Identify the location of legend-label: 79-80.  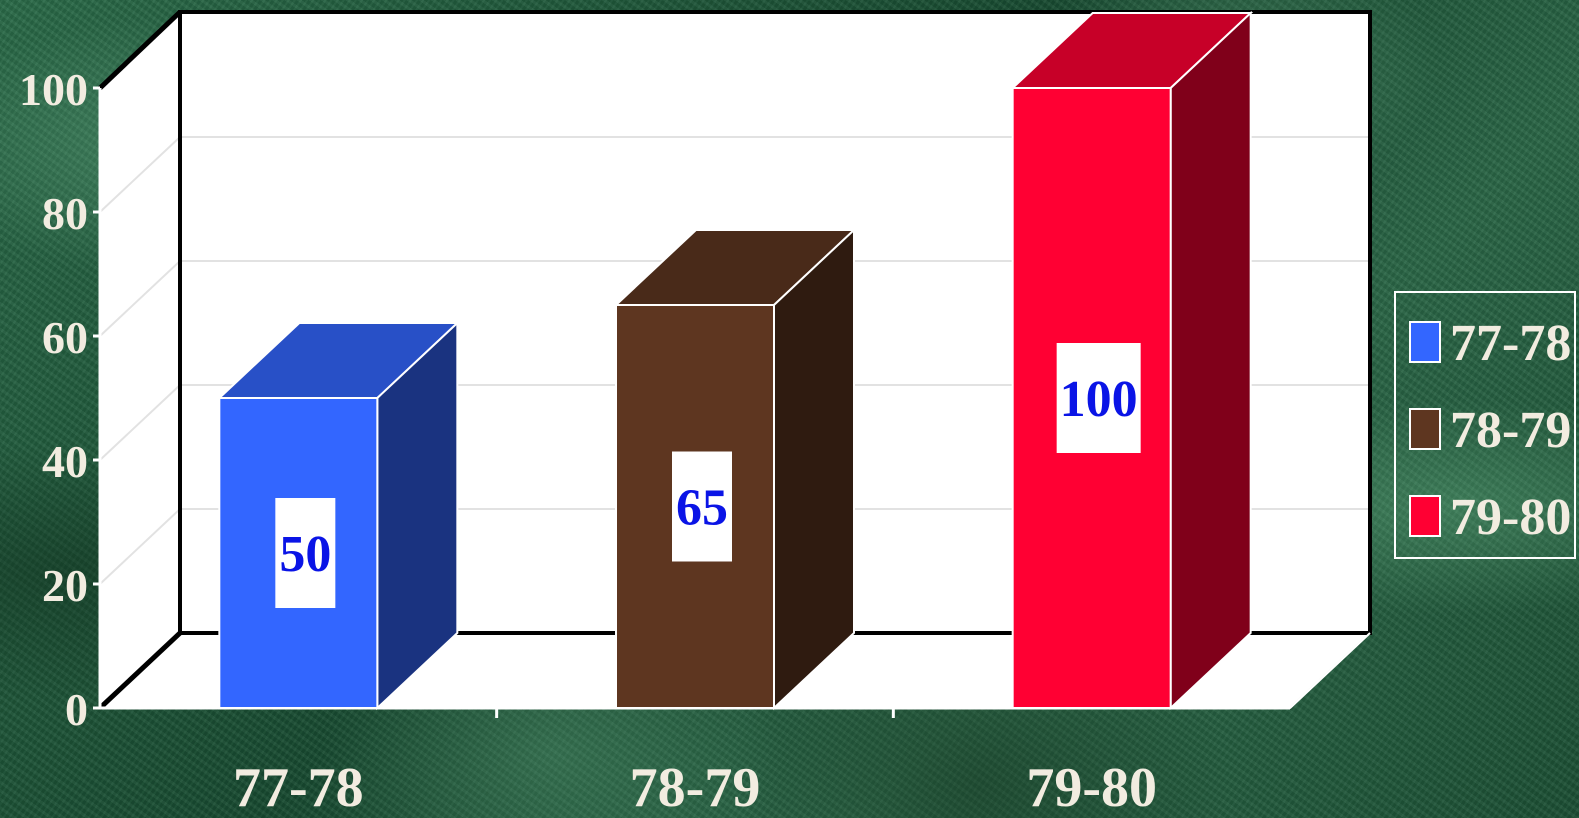
(1510, 517).